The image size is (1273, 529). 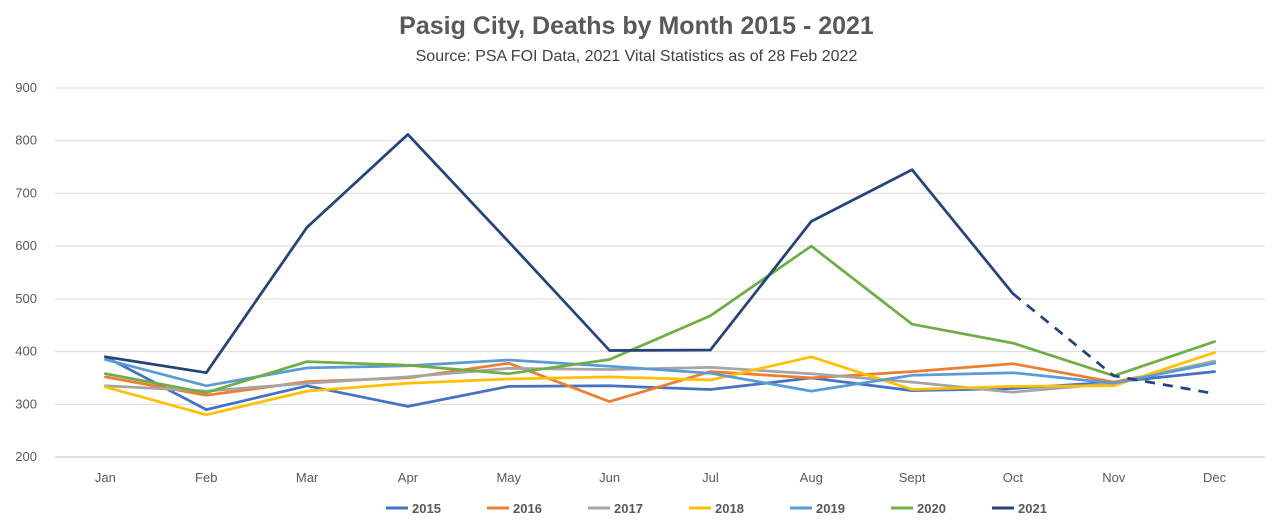 I want to click on series-2018-line, so click(x=660, y=384).